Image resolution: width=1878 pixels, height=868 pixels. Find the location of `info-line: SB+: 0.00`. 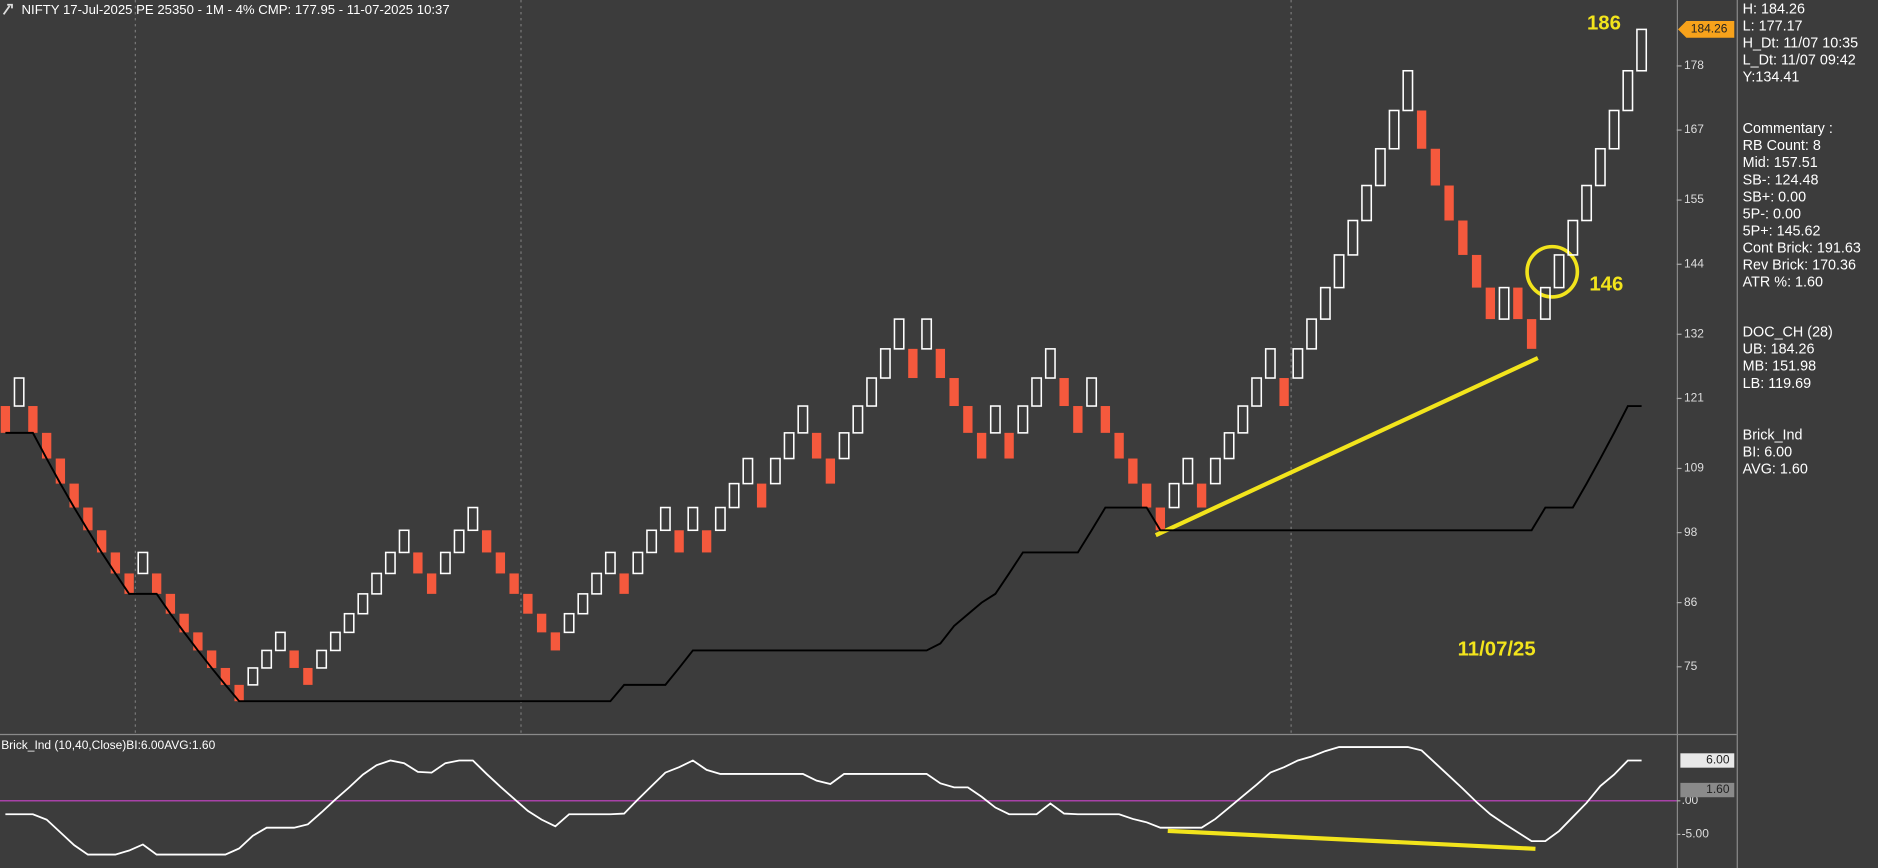

info-line: SB+: 0.00 is located at coordinates (1774, 197).